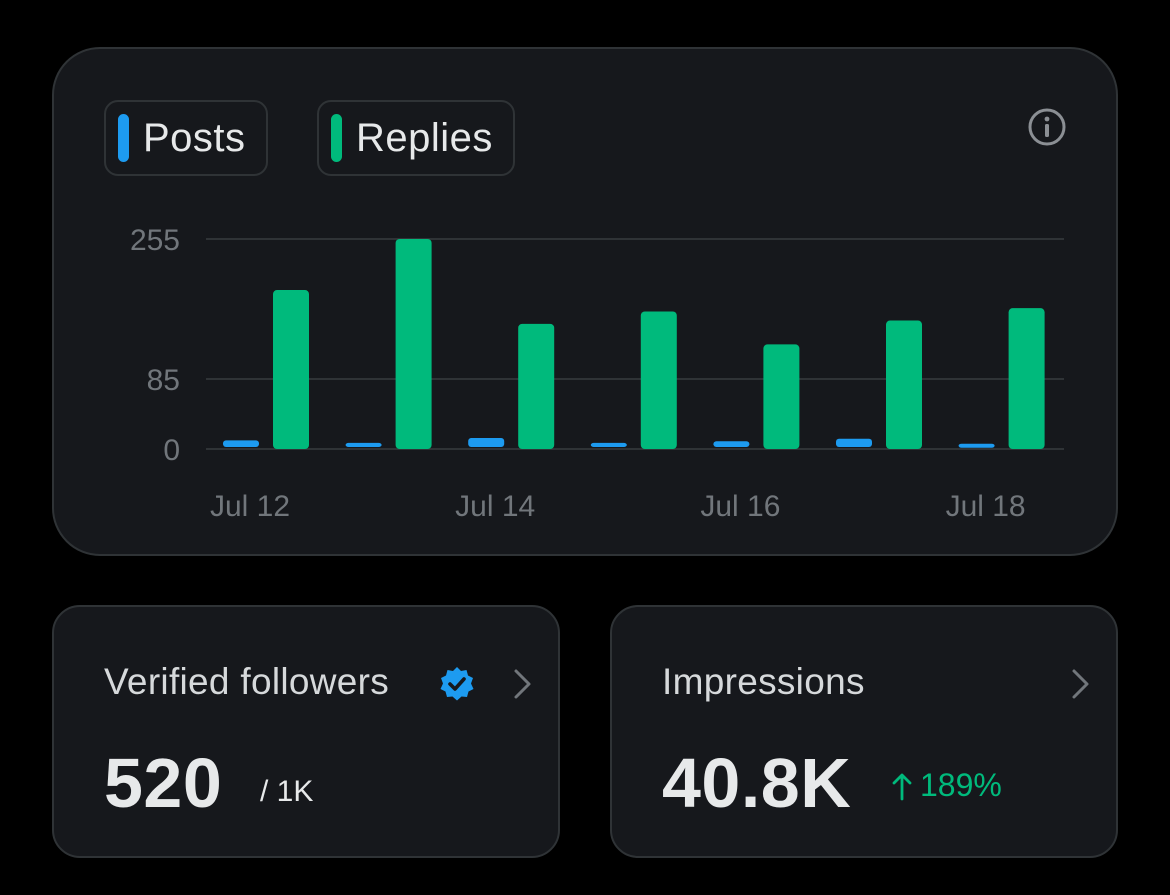 The image size is (1170, 895). I want to click on impressions-change: 189%, so click(946, 785).